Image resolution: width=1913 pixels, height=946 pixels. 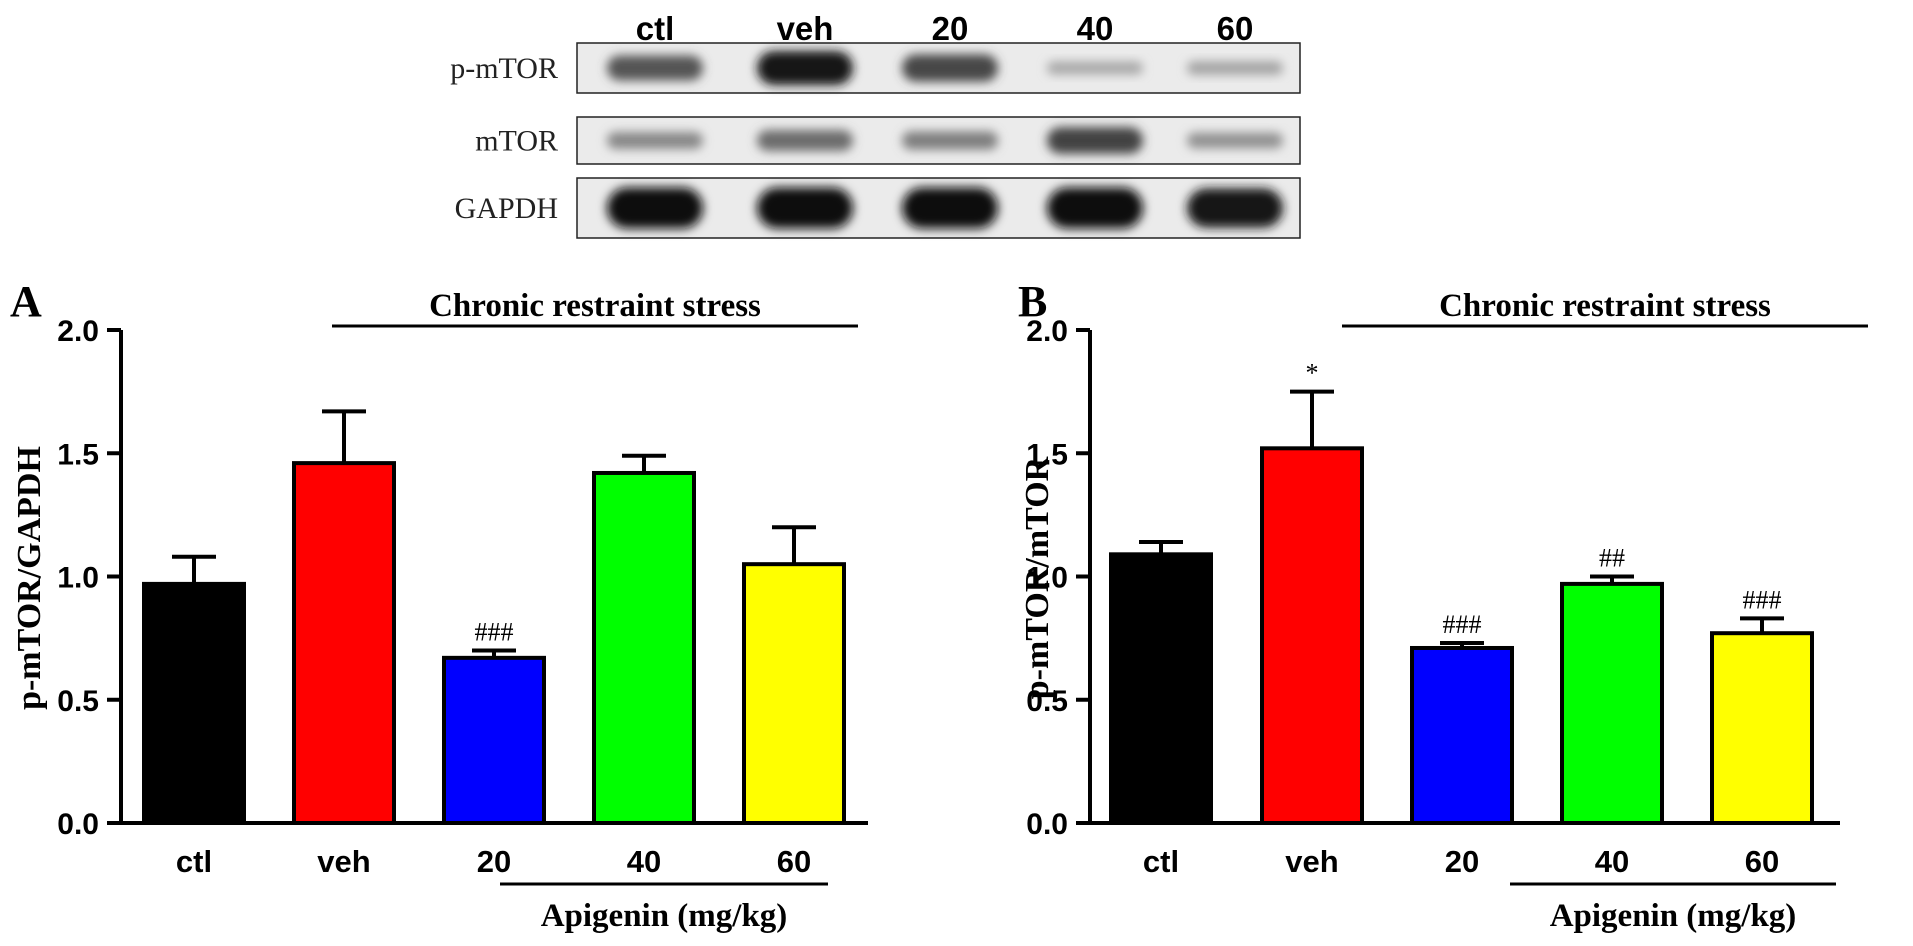 What do you see at coordinates (1095, 28) in the screenshot?
I see `blot-lane-label: 40` at bounding box center [1095, 28].